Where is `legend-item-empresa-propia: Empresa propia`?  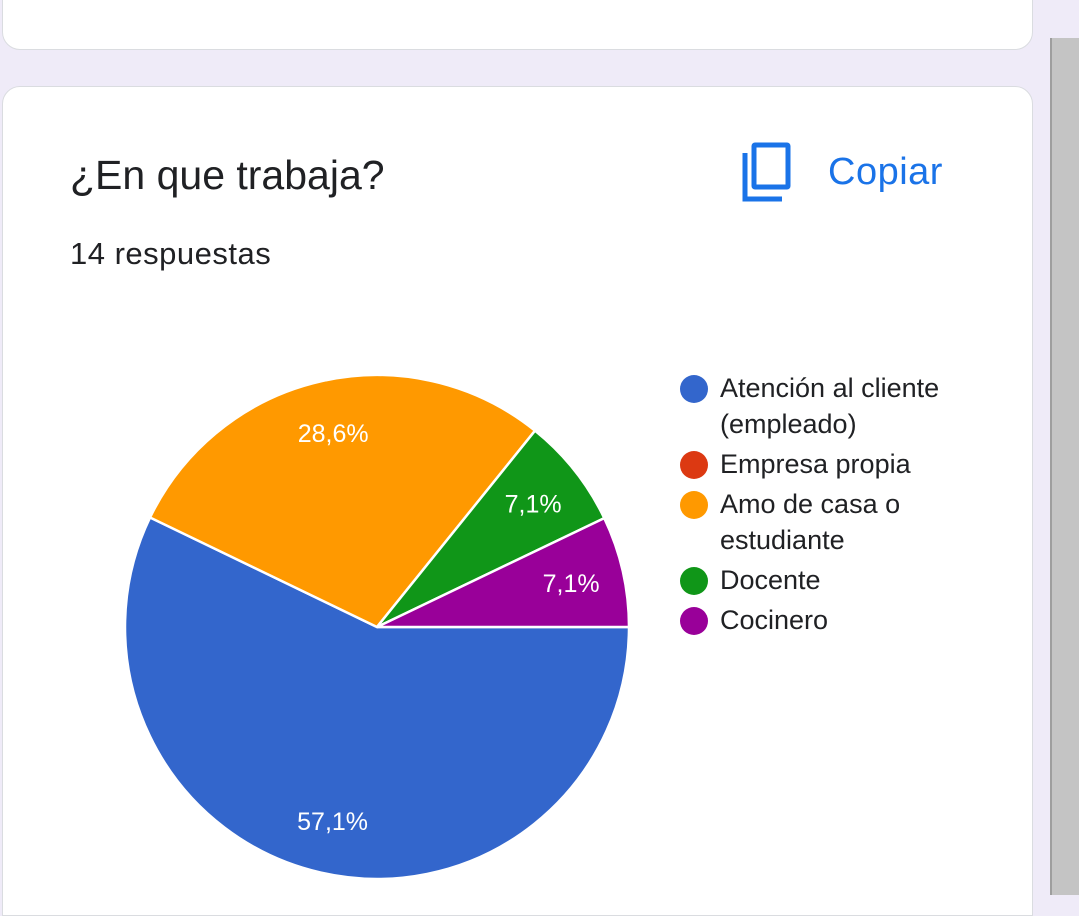
legend-item-empresa-propia: Empresa propia is located at coordinates (830, 464).